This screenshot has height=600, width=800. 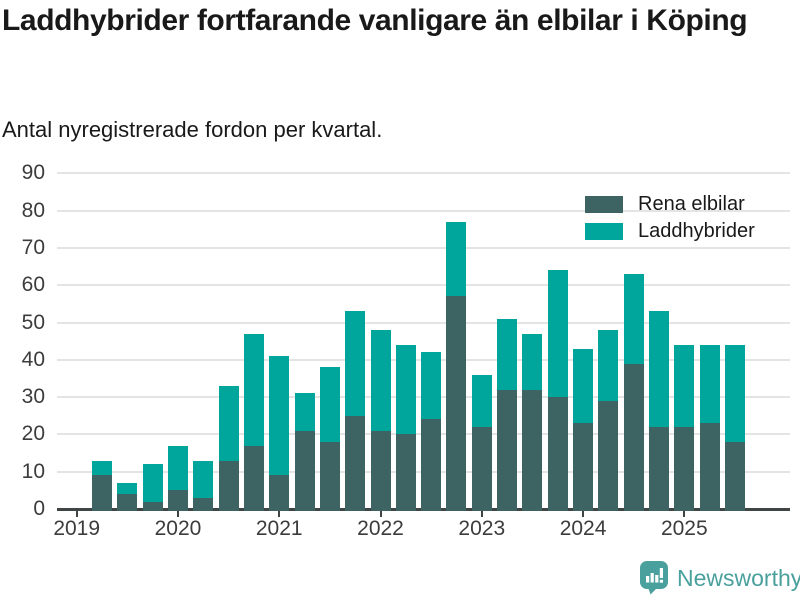 What do you see at coordinates (738, 578) in the screenshot?
I see `newsworthy-brand-text: Newsworthy` at bounding box center [738, 578].